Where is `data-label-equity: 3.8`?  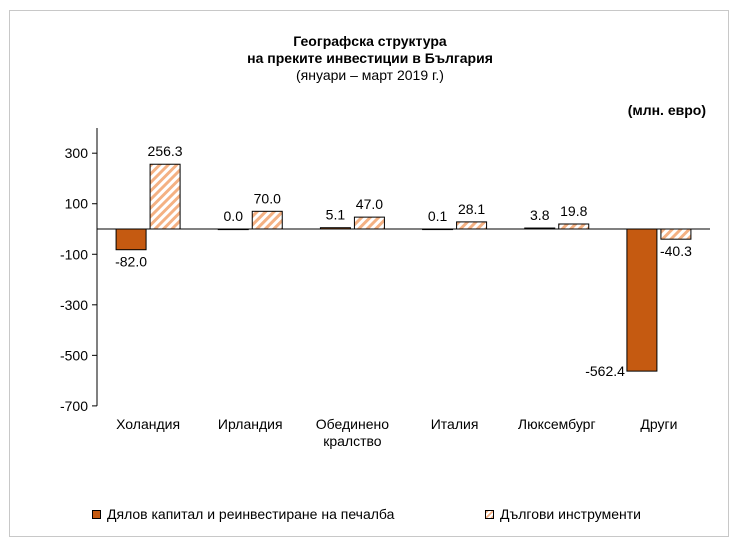 data-label-equity: 3.8 is located at coordinates (540, 215).